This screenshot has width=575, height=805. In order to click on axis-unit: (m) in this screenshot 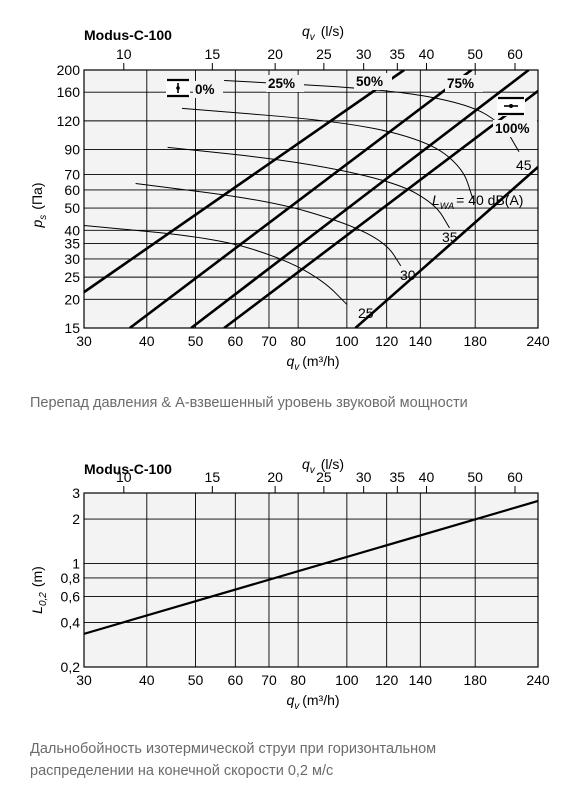, I will do `click(37, 576)`.